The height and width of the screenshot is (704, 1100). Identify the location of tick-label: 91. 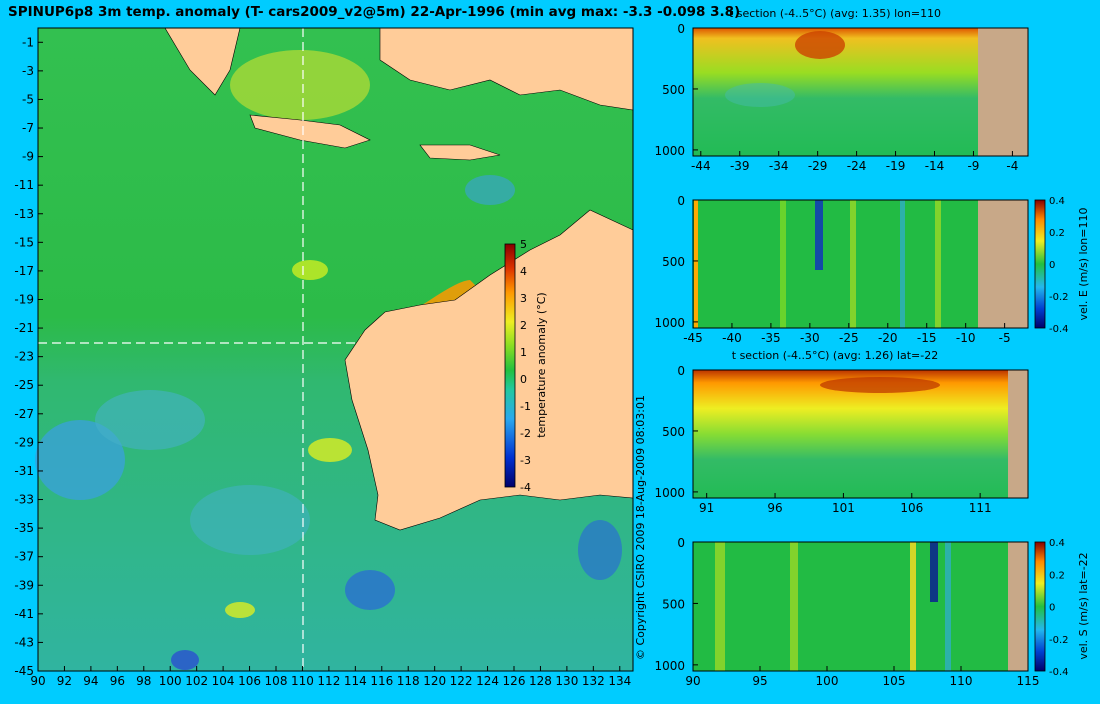
(706, 508).